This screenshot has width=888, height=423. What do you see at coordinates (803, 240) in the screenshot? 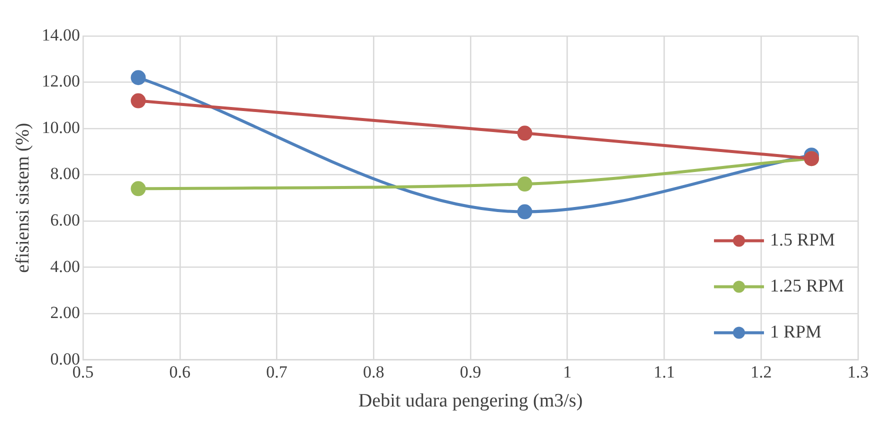
I see `legend-label: 1.5 RPM` at bounding box center [803, 240].